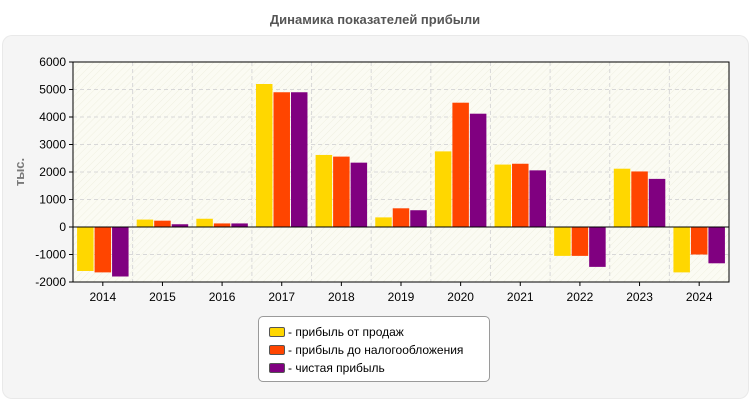 The width and height of the screenshot is (750, 400). What do you see at coordinates (277, 350) in the screenshot?
I see `legend-swatch-pretax-profit` at bounding box center [277, 350].